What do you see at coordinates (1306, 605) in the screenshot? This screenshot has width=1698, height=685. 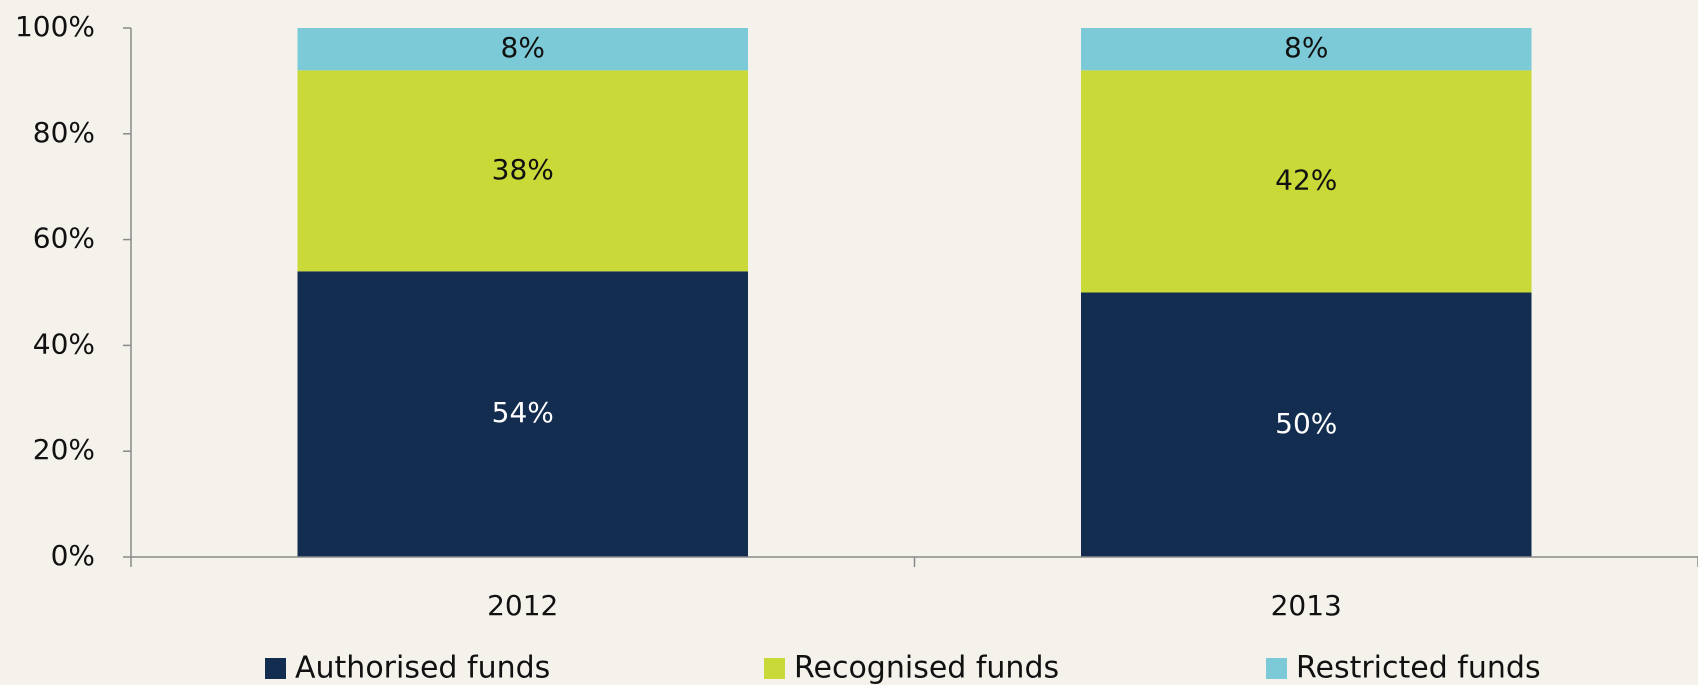 I see `x-tick-label: 2013` at bounding box center [1306, 605].